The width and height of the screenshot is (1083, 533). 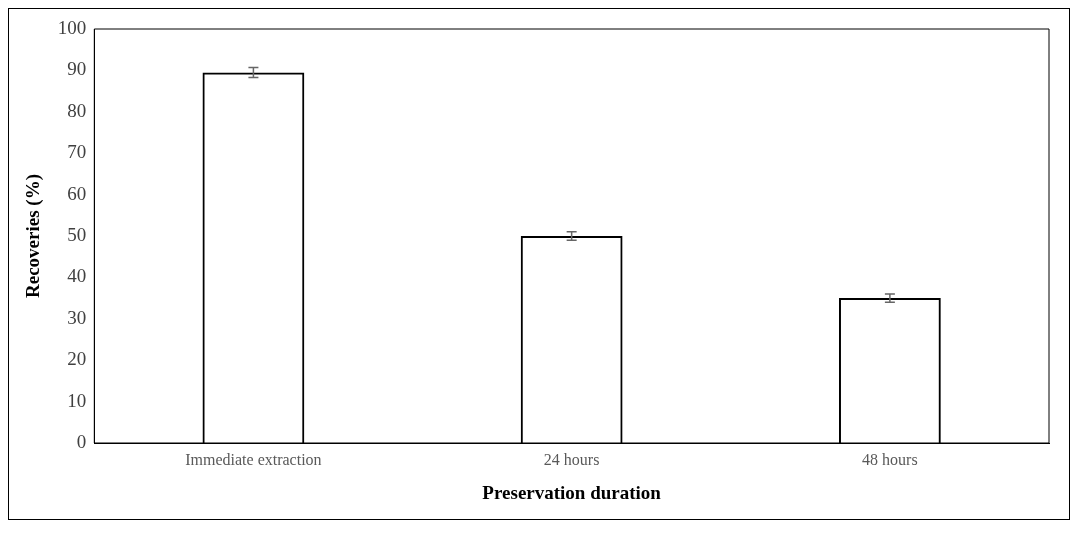 What do you see at coordinates (77, 69) in the screenshot?
I see `y-tick-label: 90` at bounding box center [77, 69].